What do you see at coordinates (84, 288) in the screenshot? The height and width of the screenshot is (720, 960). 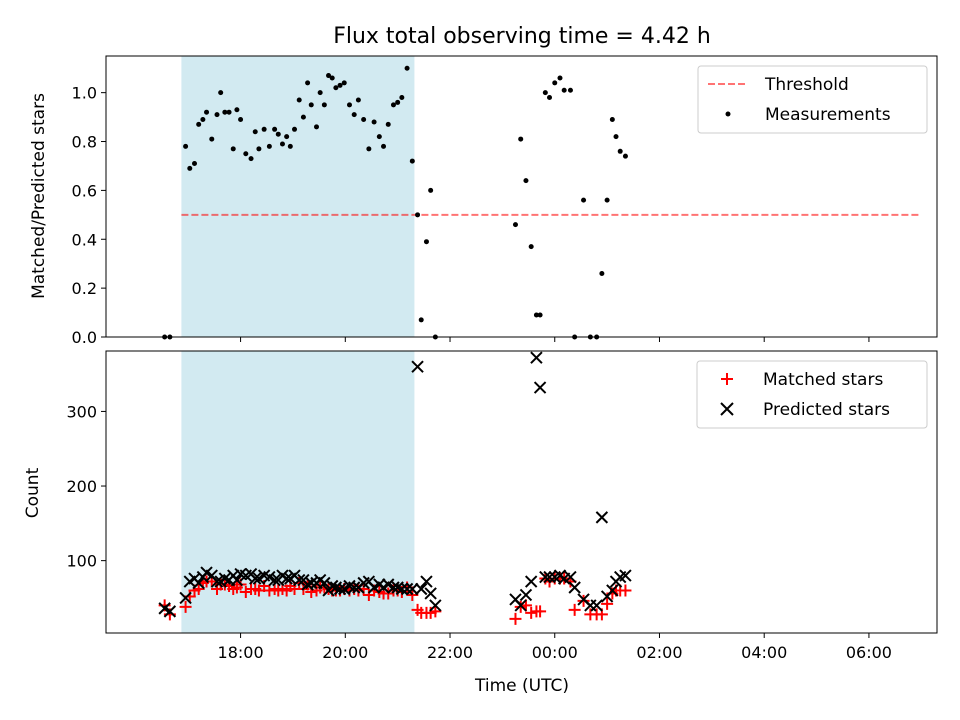 I see `y-tick-label: 0.2` at bounding box center [84, 288].